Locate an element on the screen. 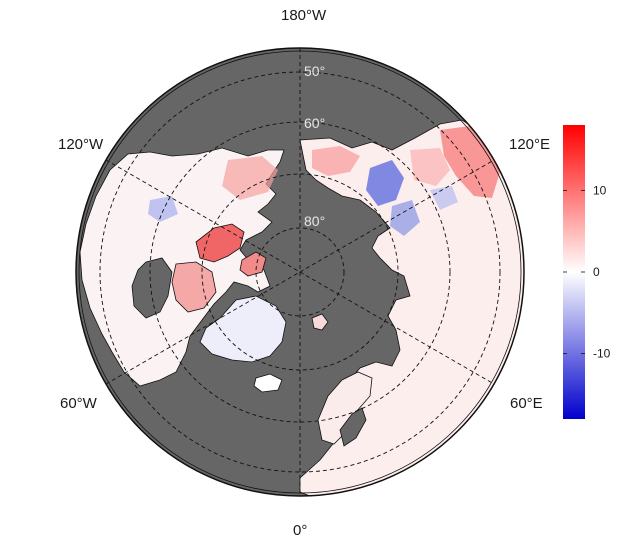 This screenshot has width=625, height=552. land-scandinavia is located at coordinates (345, 408).